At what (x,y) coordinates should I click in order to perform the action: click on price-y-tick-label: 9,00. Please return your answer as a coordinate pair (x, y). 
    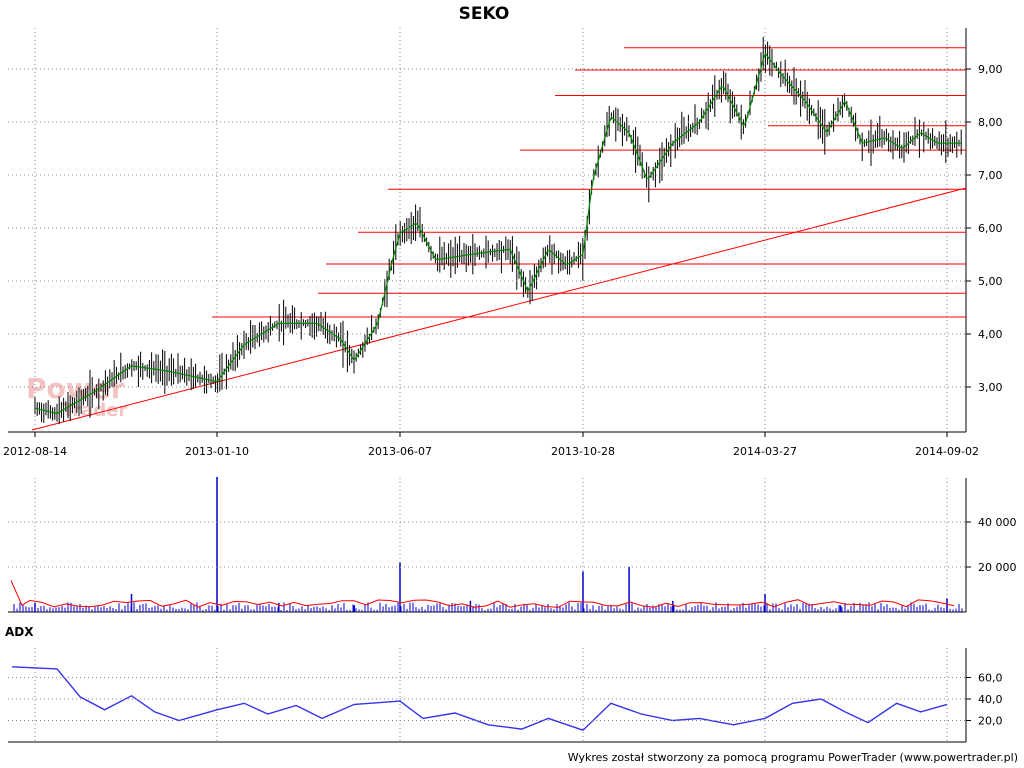
    Looking at the image, I should click on (990, 69).